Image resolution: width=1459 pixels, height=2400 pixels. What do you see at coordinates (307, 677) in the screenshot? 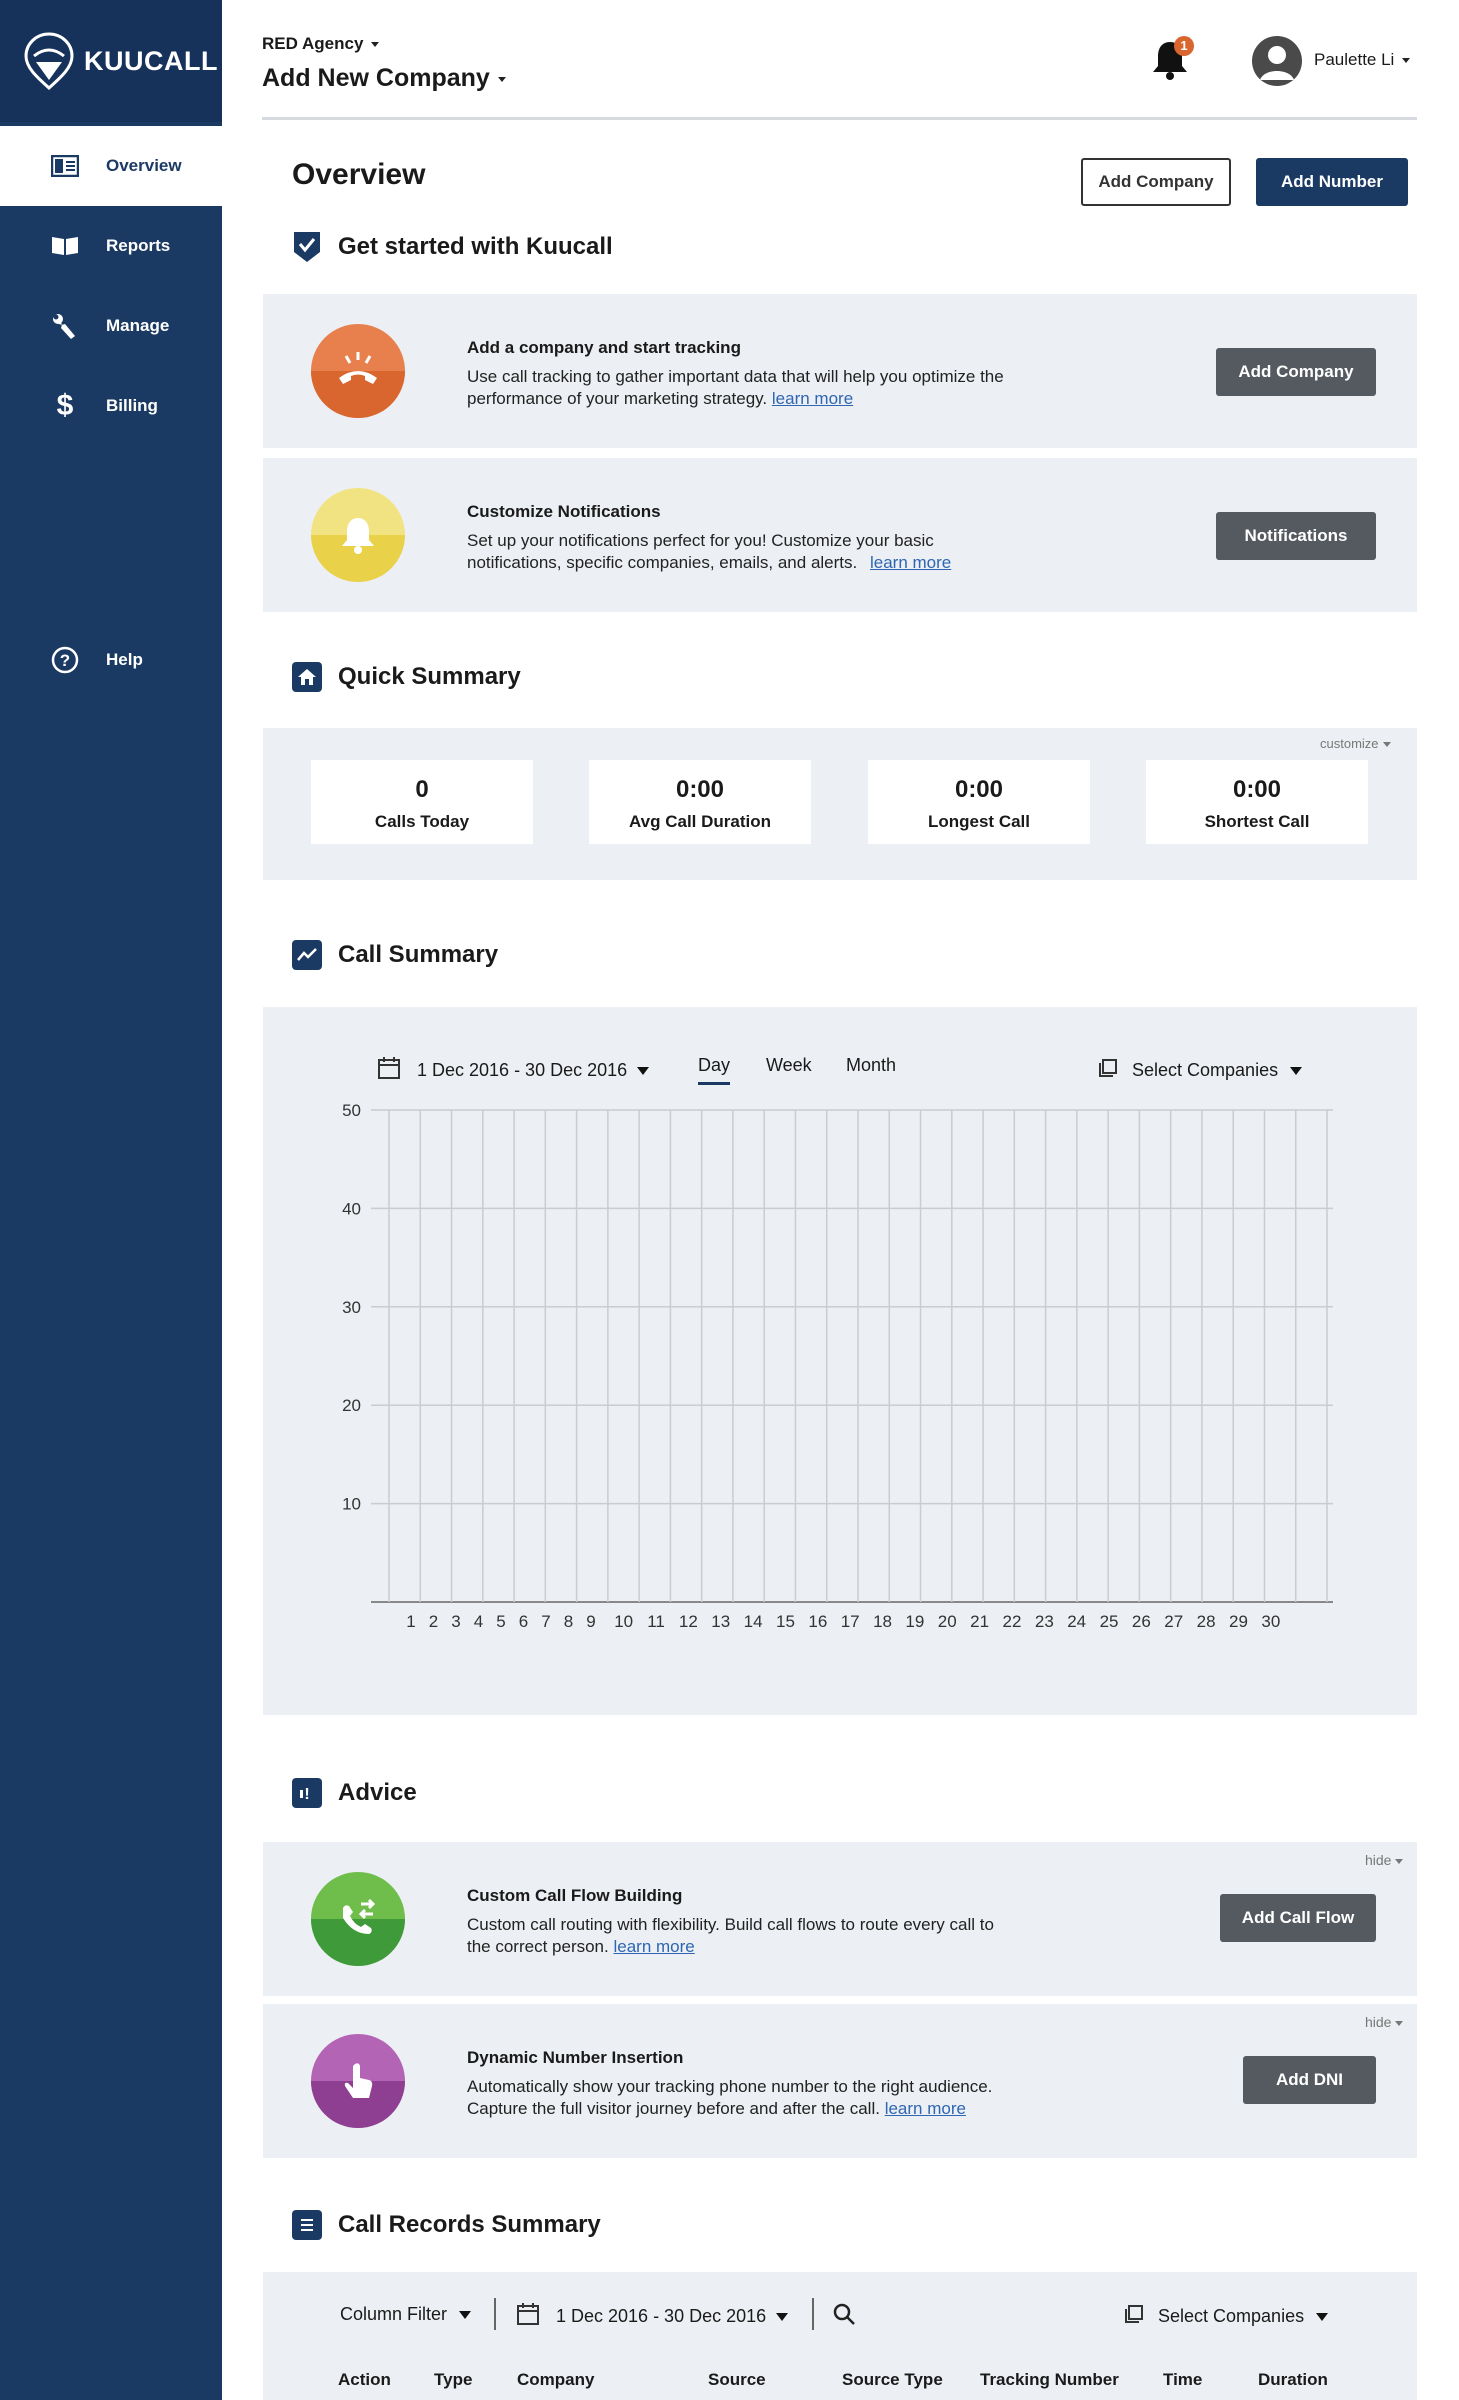
I see `home-icon` at bounding box center [307, 677].